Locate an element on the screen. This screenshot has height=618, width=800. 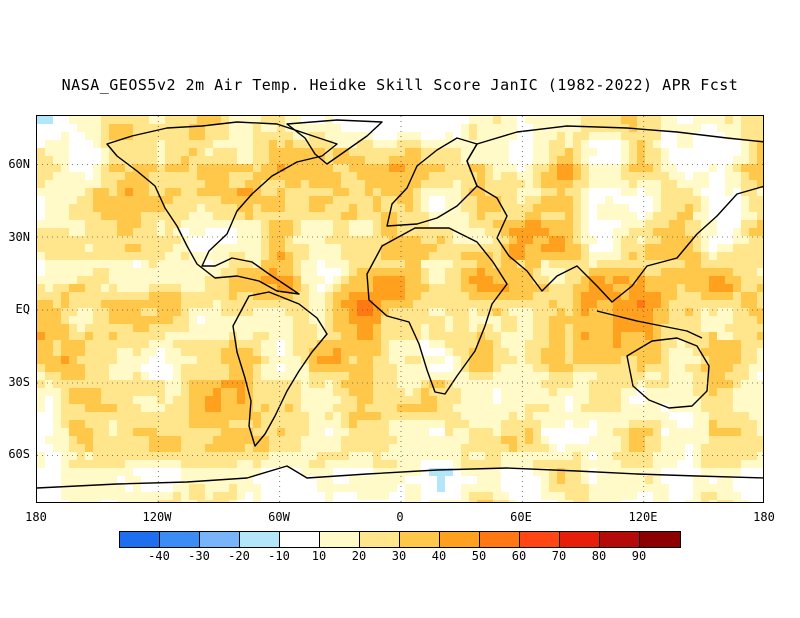
colorbar-label: 70 is located at coordinates (559, 556).